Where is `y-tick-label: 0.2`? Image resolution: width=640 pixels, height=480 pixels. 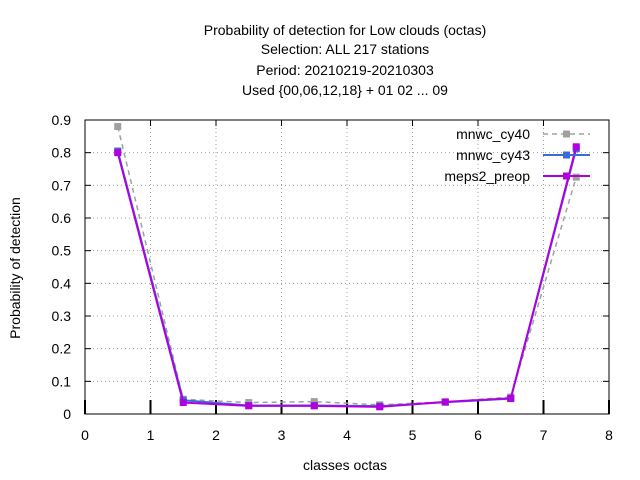 y-tick-label: 0.2 is located at coordinates (62, 349).